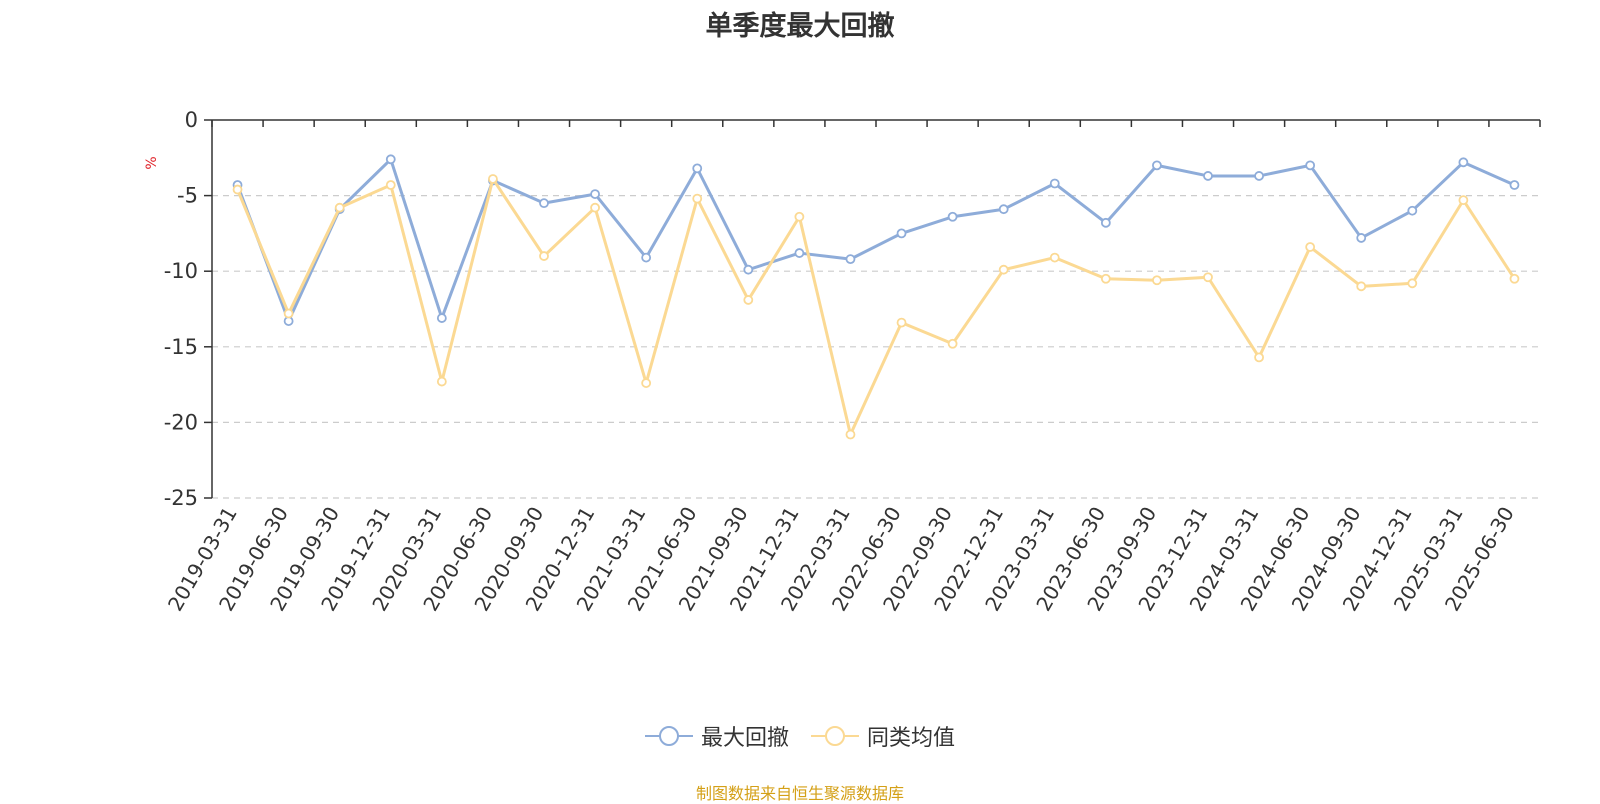 The width and height of the screenshot is (1600, 804). I want to click on legend-label-series-1: 最大回撤, so click(744, 738).